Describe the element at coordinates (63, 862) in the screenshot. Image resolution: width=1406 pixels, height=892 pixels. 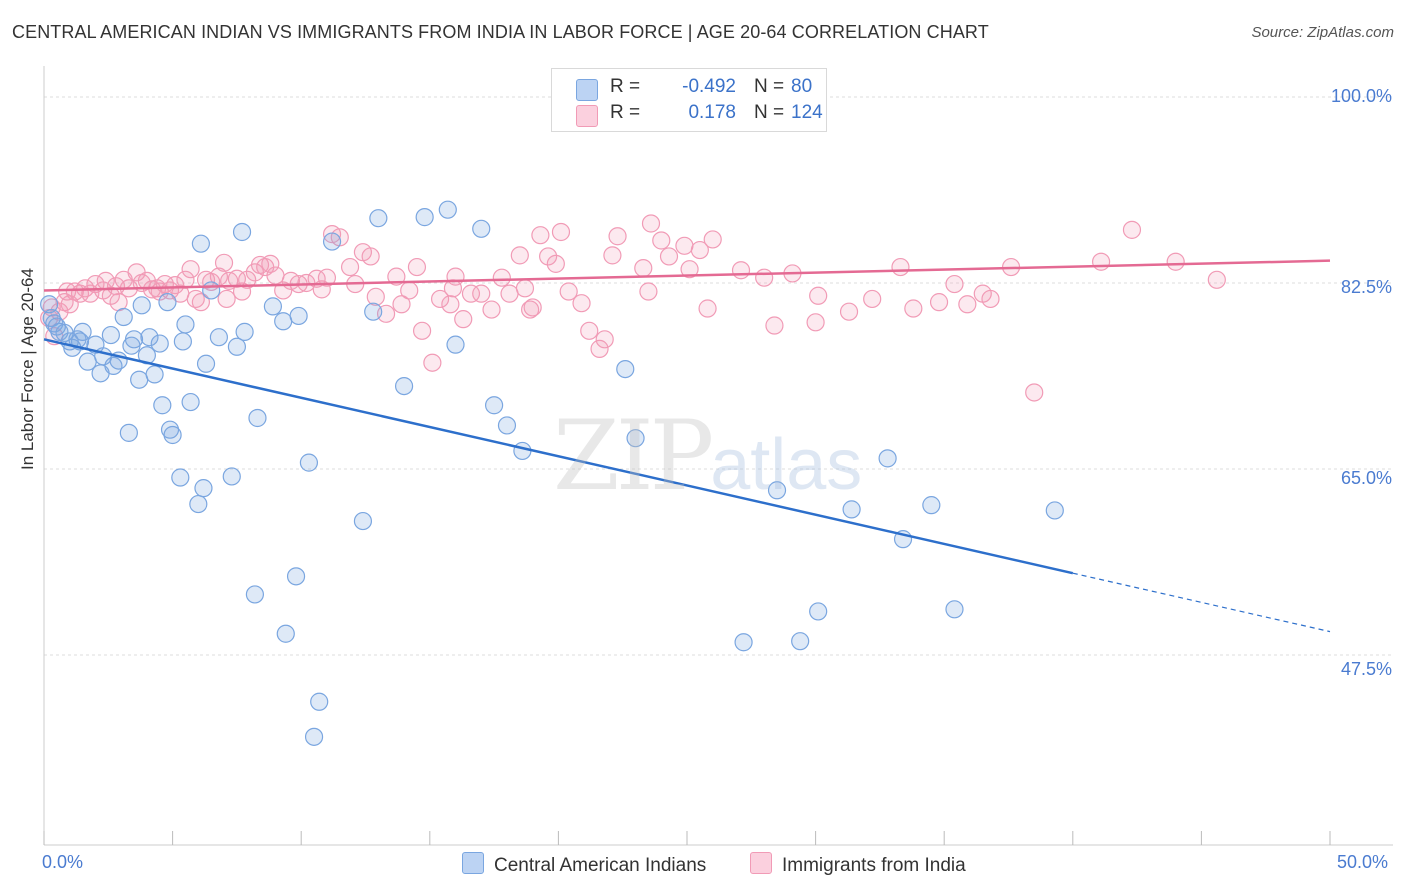
I see `x-tick-label-min: 0.0%` at that location.